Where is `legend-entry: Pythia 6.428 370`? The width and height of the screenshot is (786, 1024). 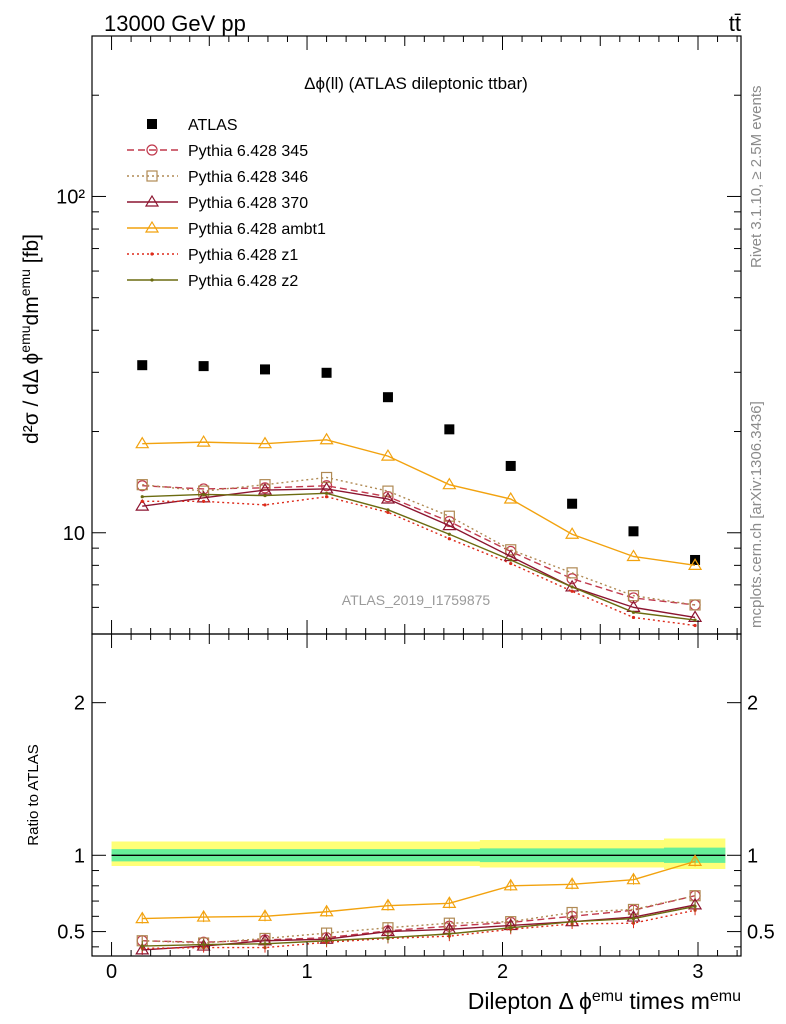 legend-entry: Pythia 6.428 370 is located at coordinates (217, 203).